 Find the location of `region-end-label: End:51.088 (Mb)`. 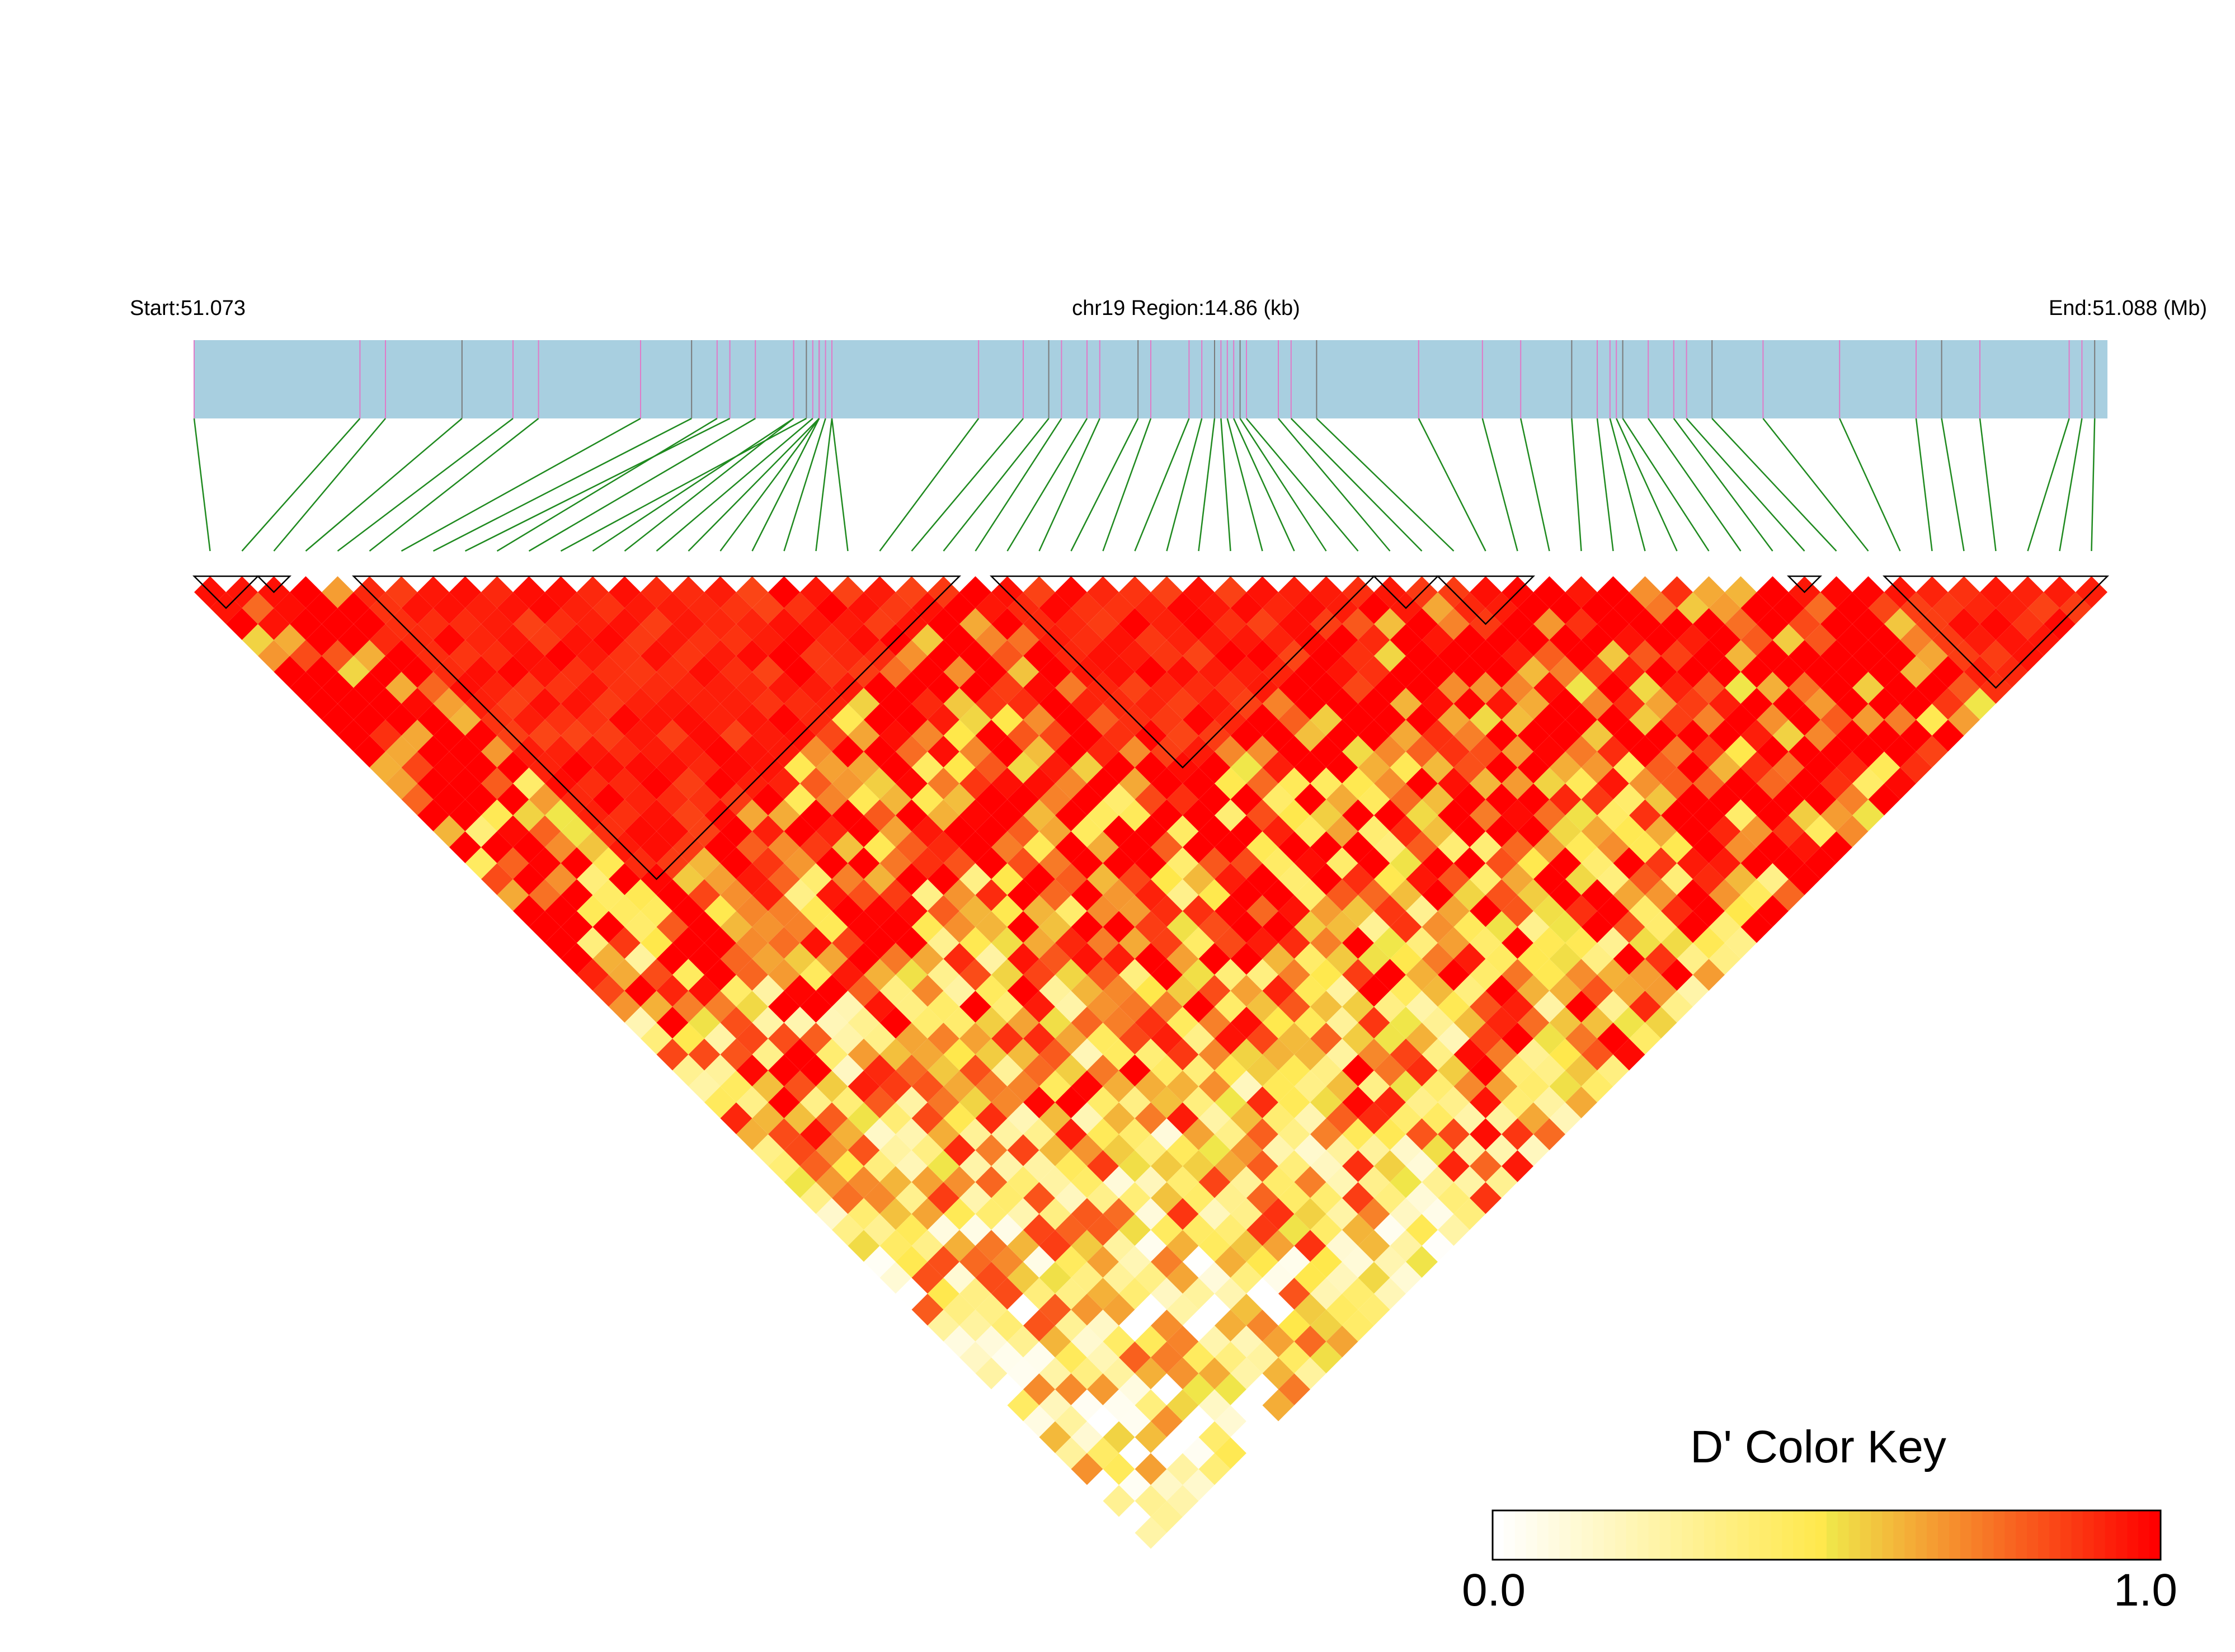

region-end-label: End:51.088 (Mb) is located at coordinates (2128, 308).